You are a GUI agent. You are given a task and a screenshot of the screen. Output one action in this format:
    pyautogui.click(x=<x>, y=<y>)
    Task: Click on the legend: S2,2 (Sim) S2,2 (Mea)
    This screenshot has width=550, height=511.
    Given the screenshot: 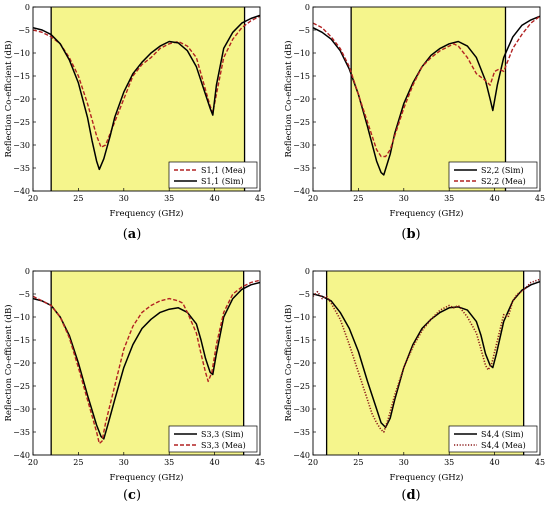 What is the action you would take?
    pyautogui.click(x=493, y=175)
    